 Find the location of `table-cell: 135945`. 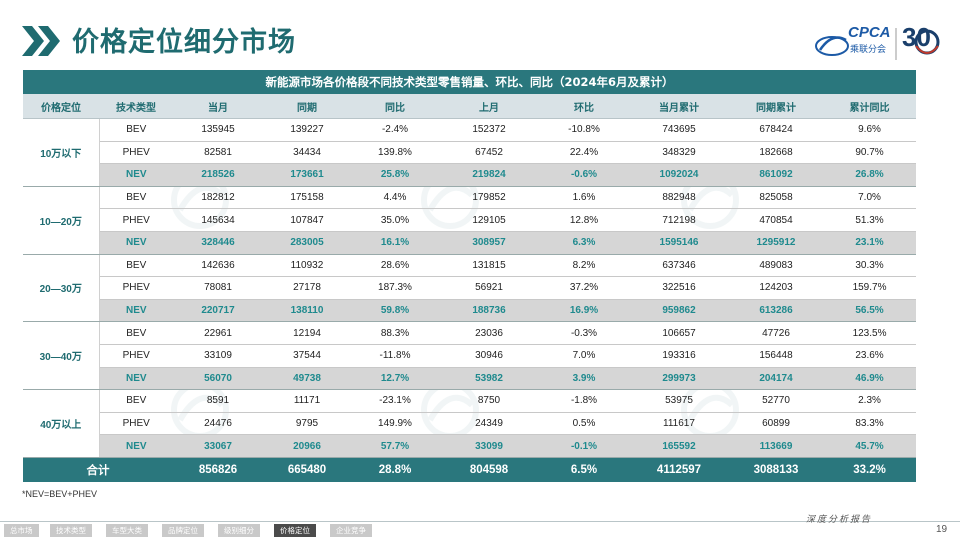

table-cell: 135945 is located at coordinates (218, 130).